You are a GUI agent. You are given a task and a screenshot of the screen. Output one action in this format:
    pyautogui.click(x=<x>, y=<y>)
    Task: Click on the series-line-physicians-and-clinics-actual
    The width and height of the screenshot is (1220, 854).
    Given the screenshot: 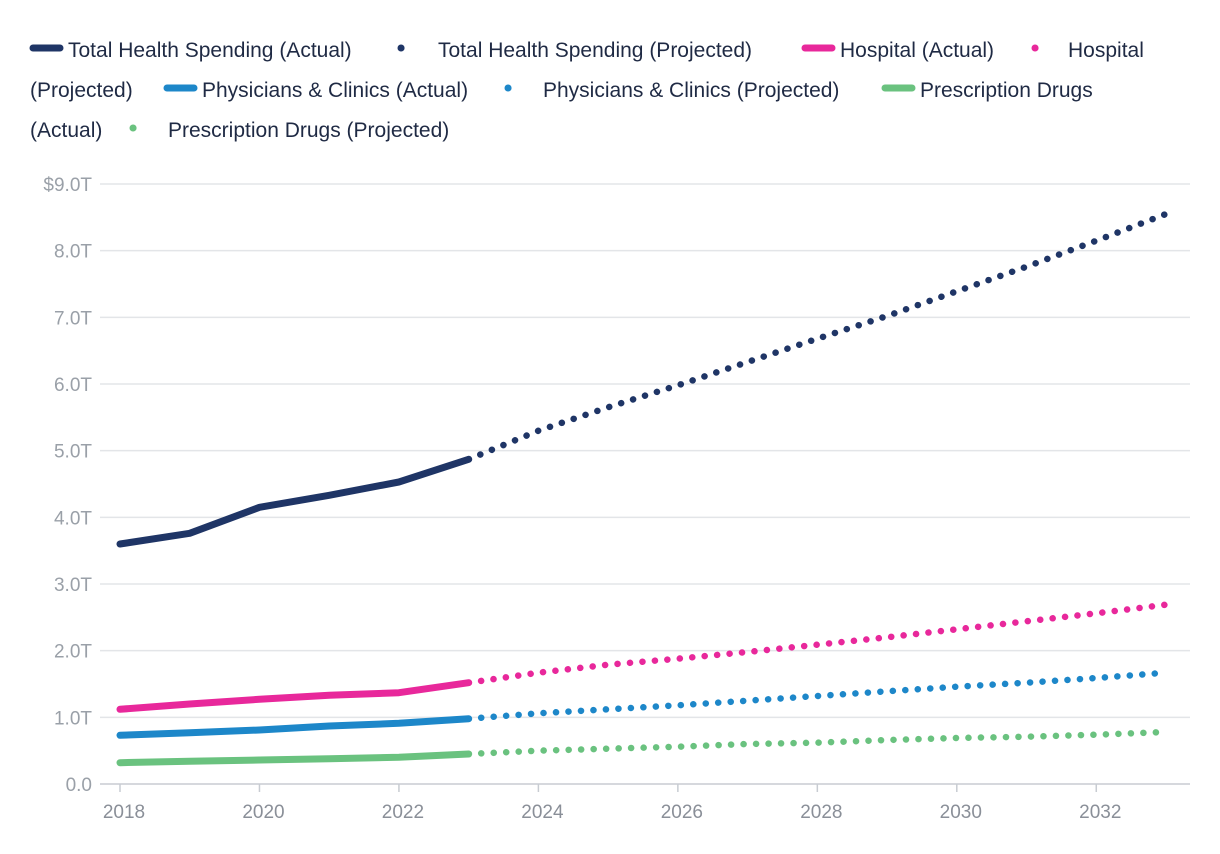 What is the action you would take?
    pyautogui.click(x=294, y=727)
    